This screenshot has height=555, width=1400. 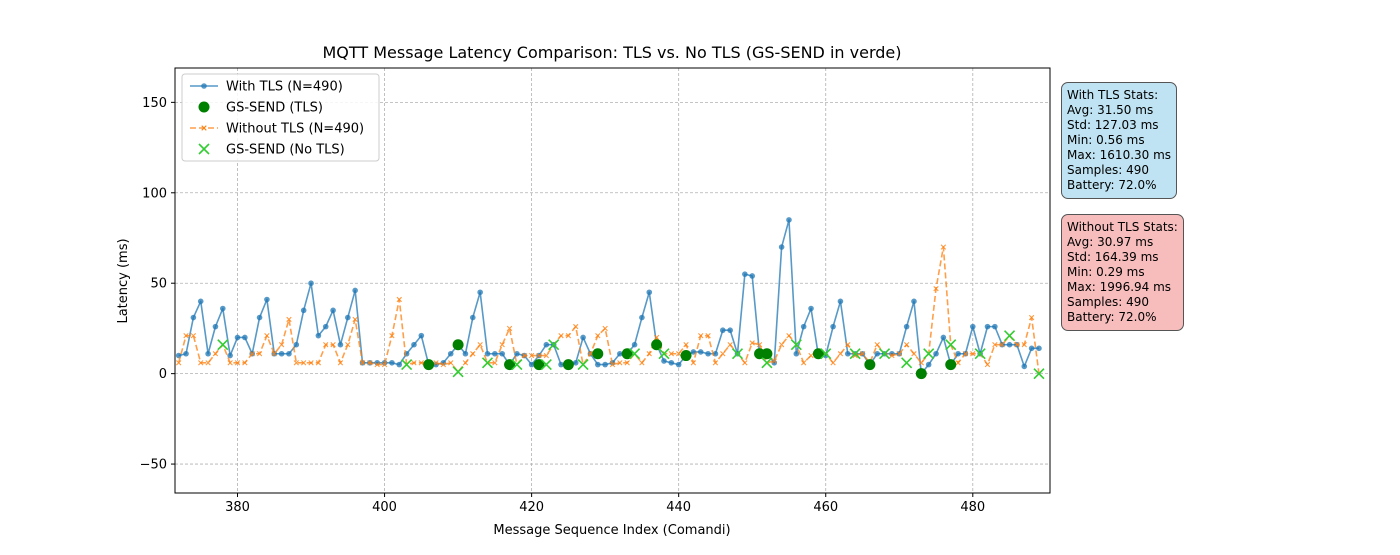 What do you see at coordinates (237, 507) in the screenshot?
I see `x-tick-label: 380` at bounding box center [237, 507].